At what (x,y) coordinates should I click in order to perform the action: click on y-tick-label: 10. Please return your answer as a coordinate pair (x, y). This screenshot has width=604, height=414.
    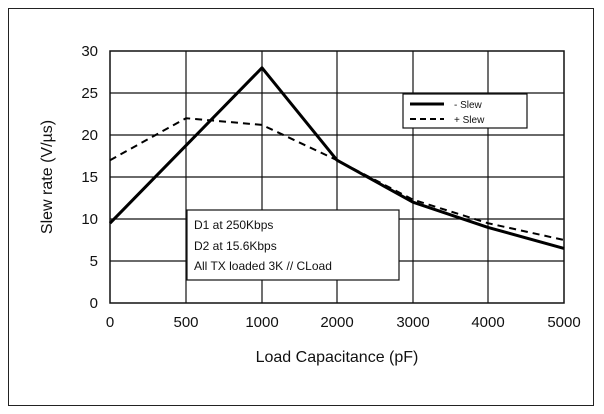
    Looking at the image, I should click on (89, 219).